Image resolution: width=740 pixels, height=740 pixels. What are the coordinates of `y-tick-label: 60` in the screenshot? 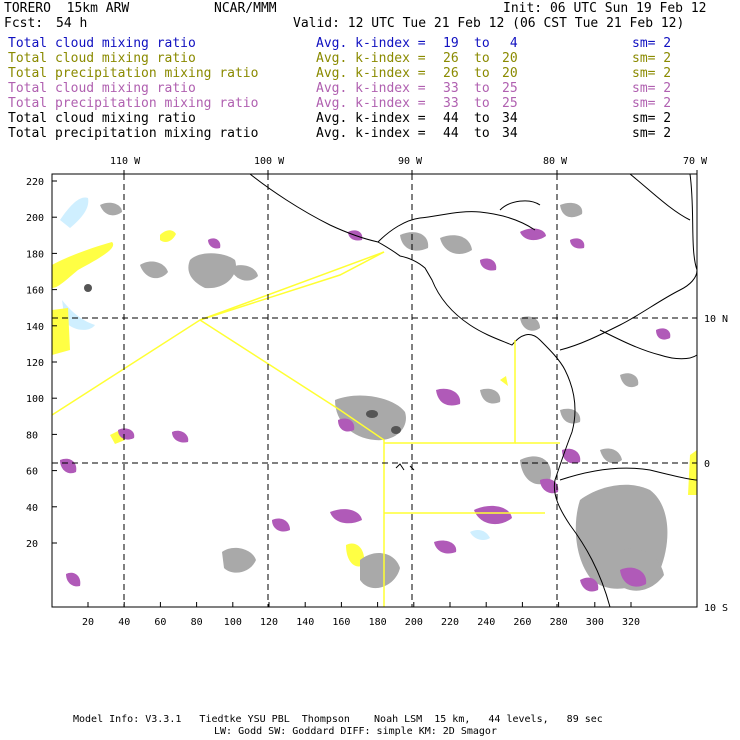 It's located at (32, 472).